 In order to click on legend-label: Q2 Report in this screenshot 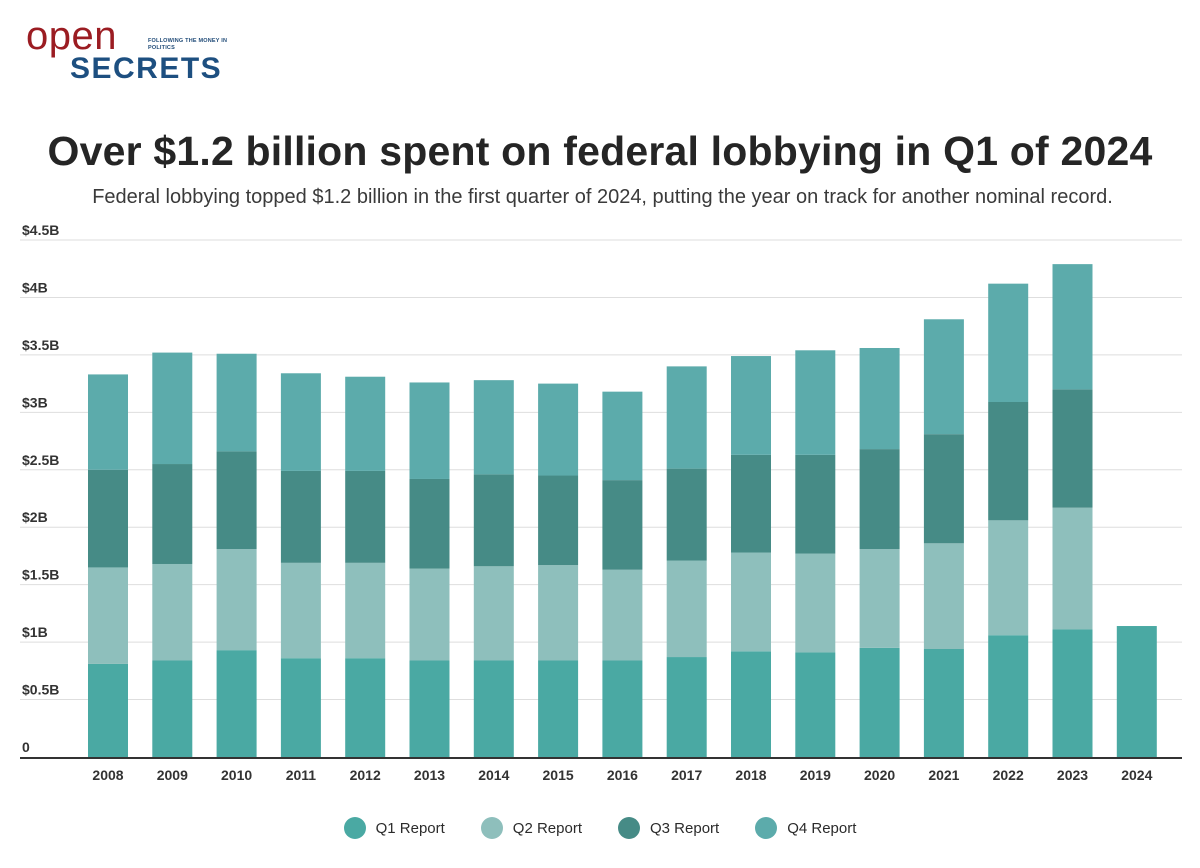, I will do `click(547, 828)`.